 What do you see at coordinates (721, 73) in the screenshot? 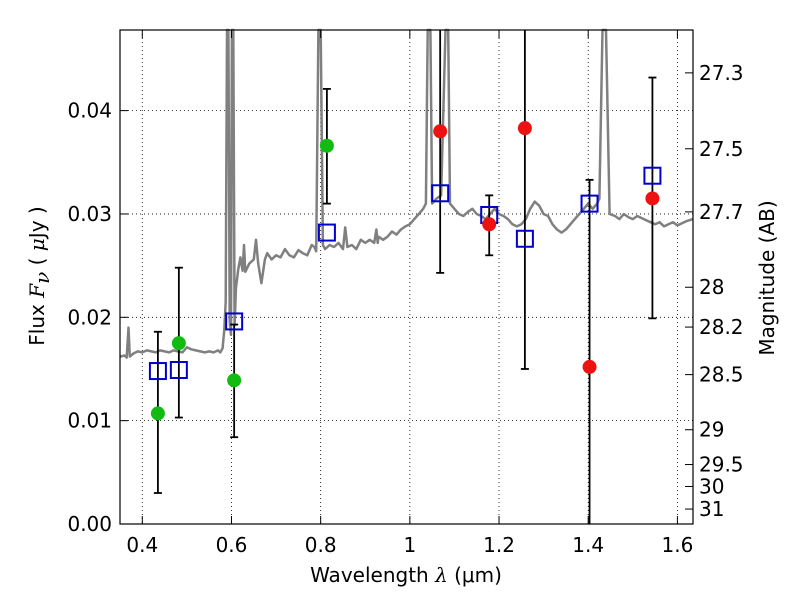
I see `mag-tick-label: 27.3` at bounding box center [721, 73].